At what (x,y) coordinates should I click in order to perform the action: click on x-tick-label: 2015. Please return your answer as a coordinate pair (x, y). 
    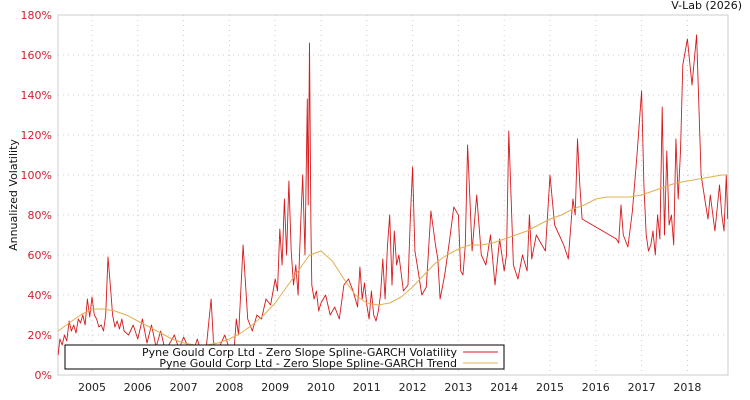
    Looking at the image, I should click on (550, 387).